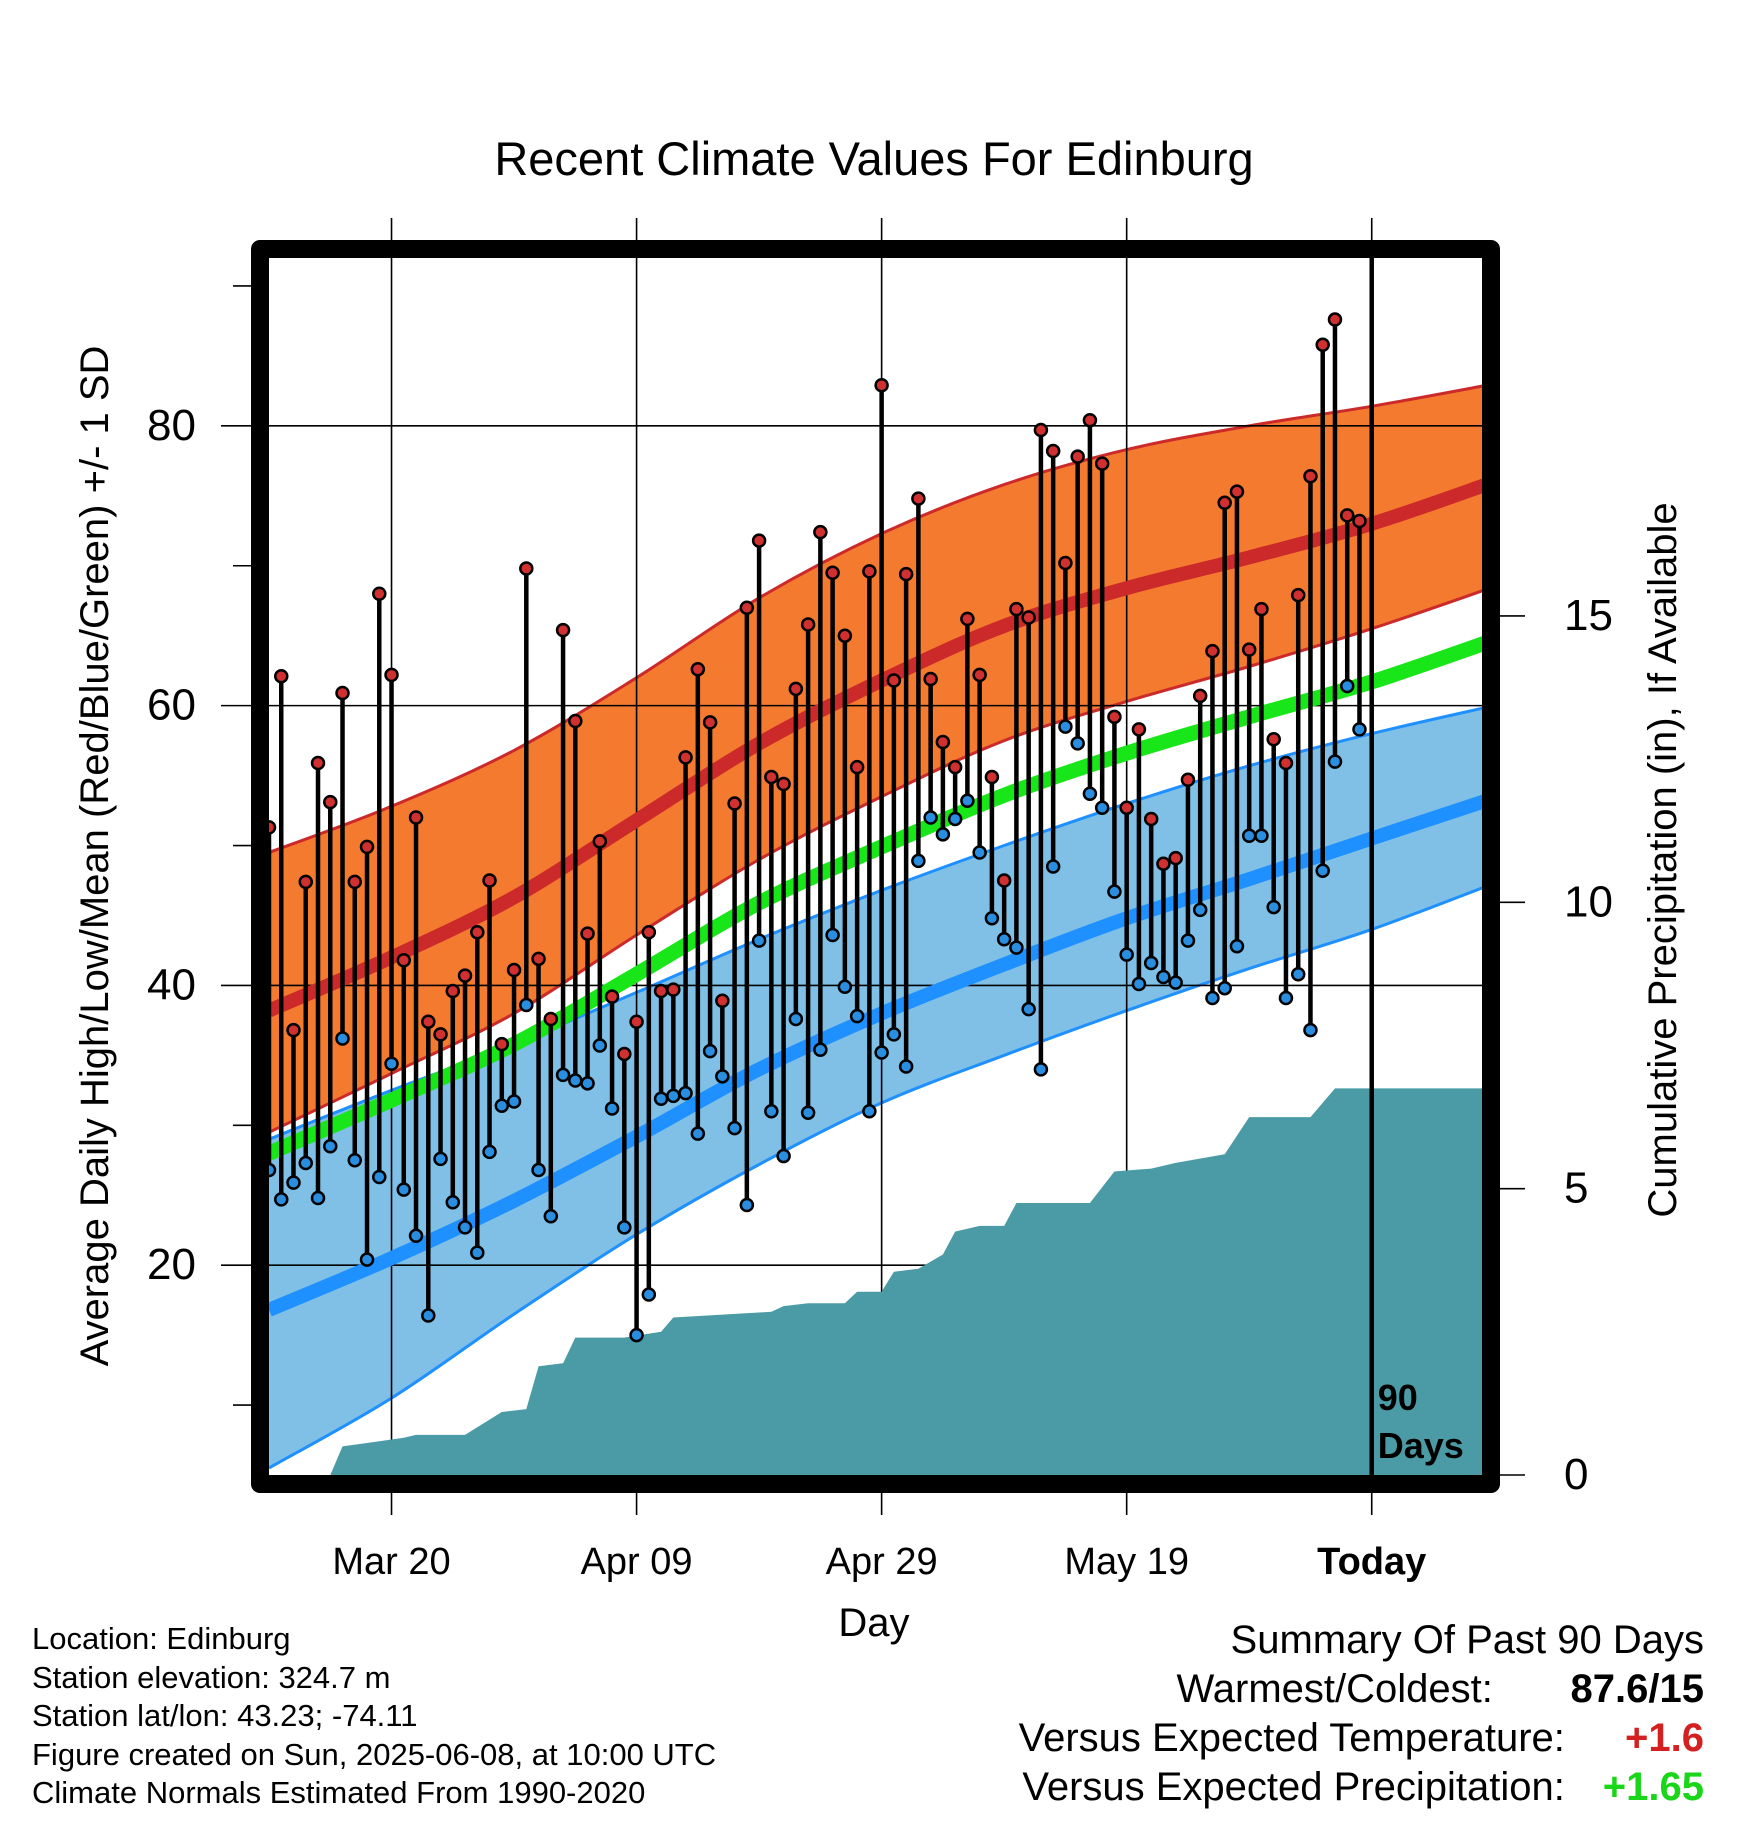 This screenshot has width=1748, height=1828. What do you see at coordinates (1334, 1689) in the screenshot?
I see `warm-cold-label: Warmest/Coldest:` at bounding box center [1334, 1689].